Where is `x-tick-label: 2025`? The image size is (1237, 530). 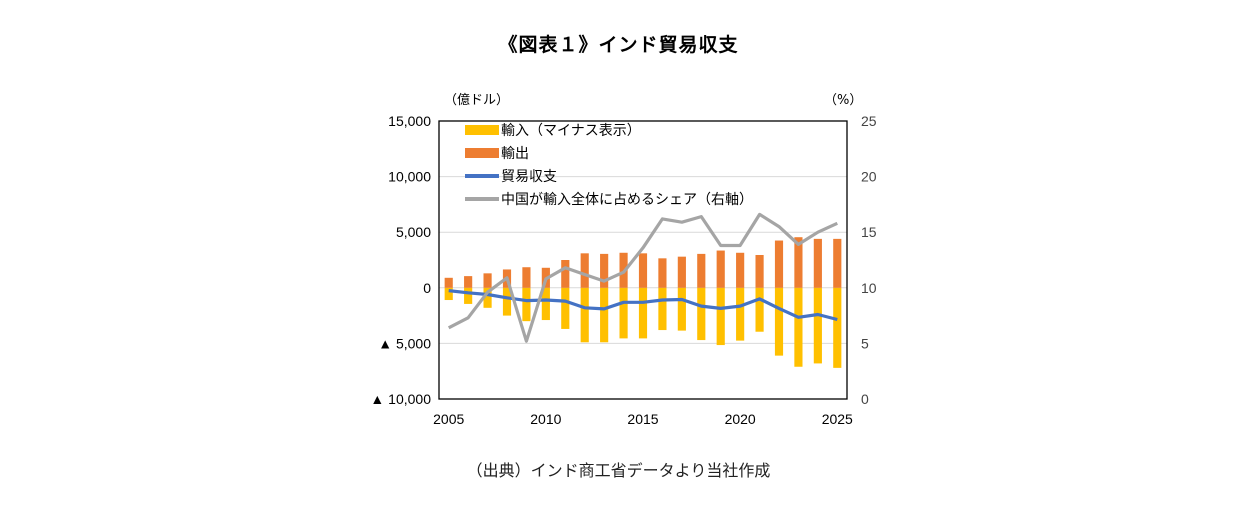 x-tick-label: 2025 is located at coordinates (837, 419).